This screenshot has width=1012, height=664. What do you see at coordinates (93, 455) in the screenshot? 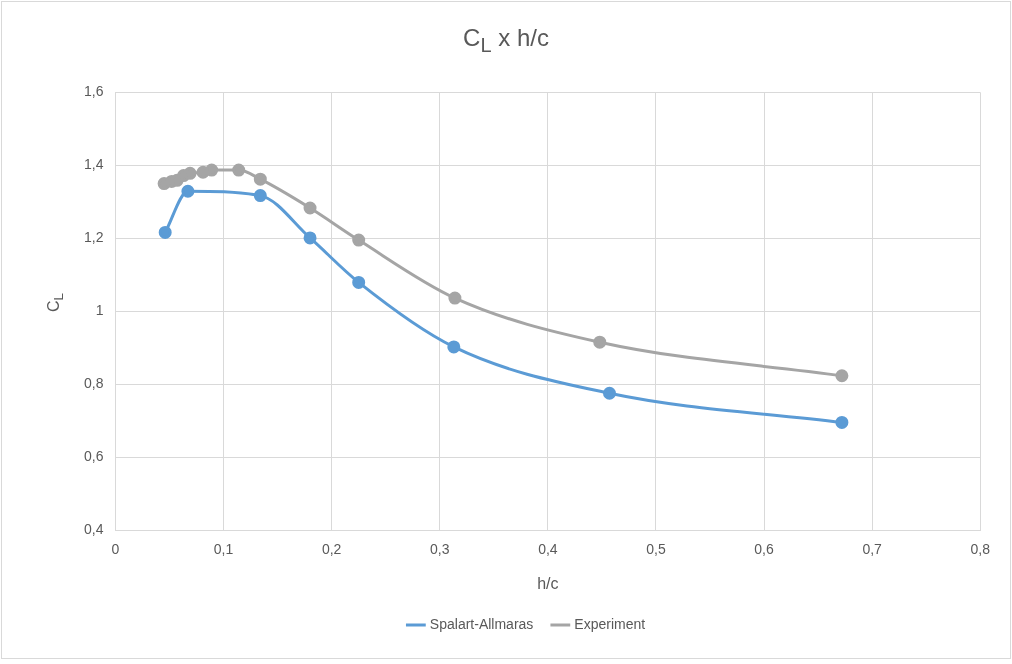
I see `y-tick-label: 0,6` at bounding box center [93, 455].